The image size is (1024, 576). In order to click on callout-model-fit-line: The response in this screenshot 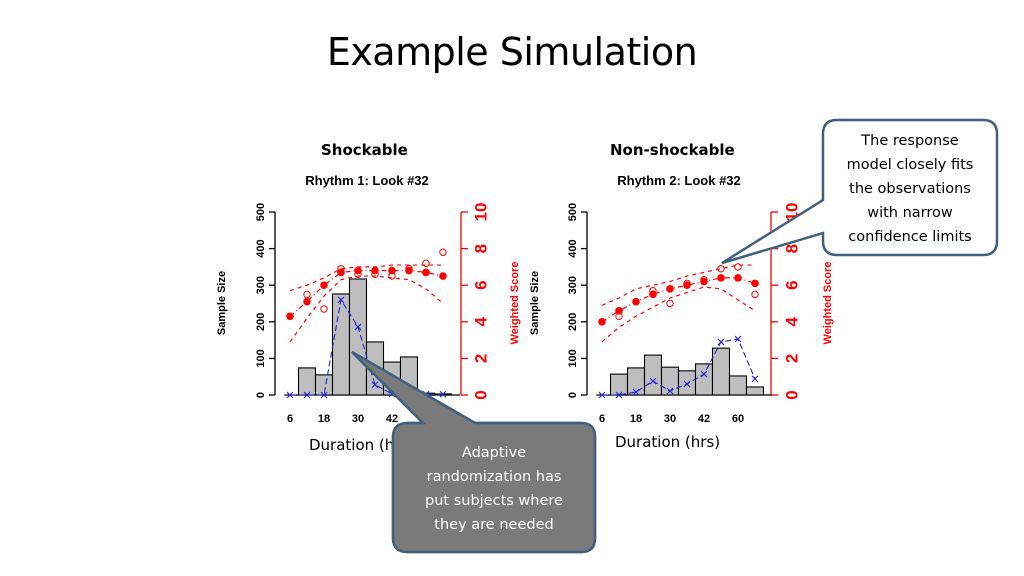, I will do `click(910, 141)`.